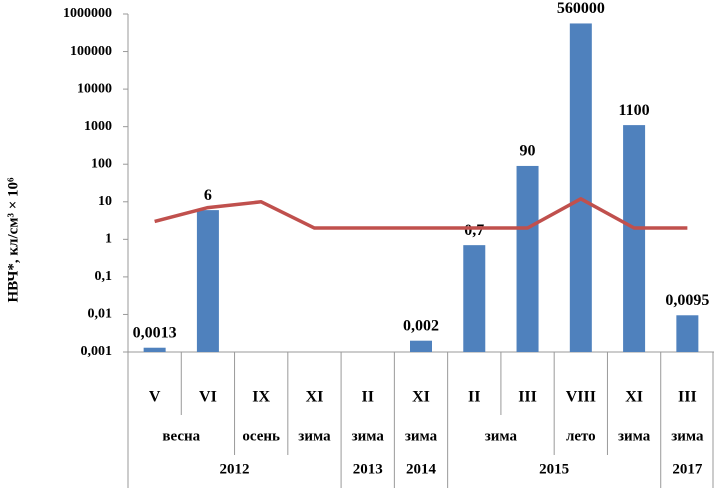 The image size is (714, 488). What do you see at coordinates (91, 51) in the screenshot?
I see `y-tick-label: 100000` at bounding box center [91, 51].